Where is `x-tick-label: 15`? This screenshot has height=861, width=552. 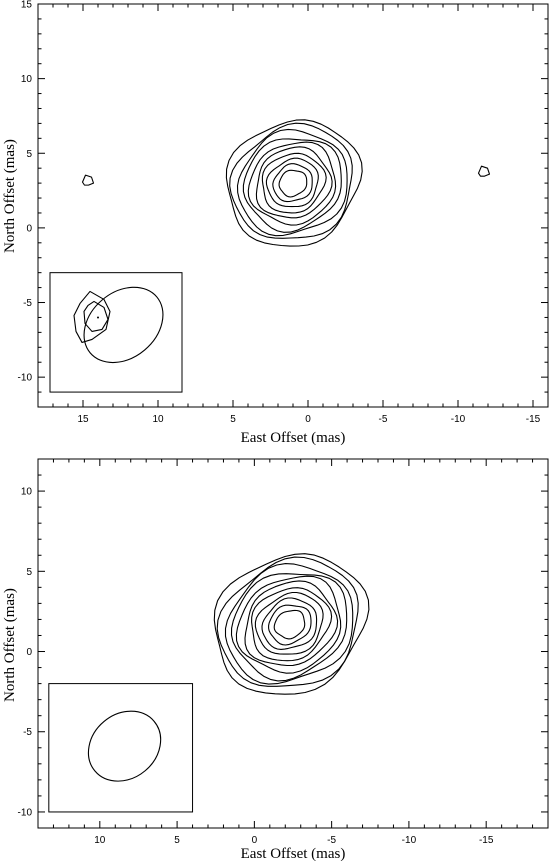
x-tick-label: 15 is located at coordinates (83, 419).